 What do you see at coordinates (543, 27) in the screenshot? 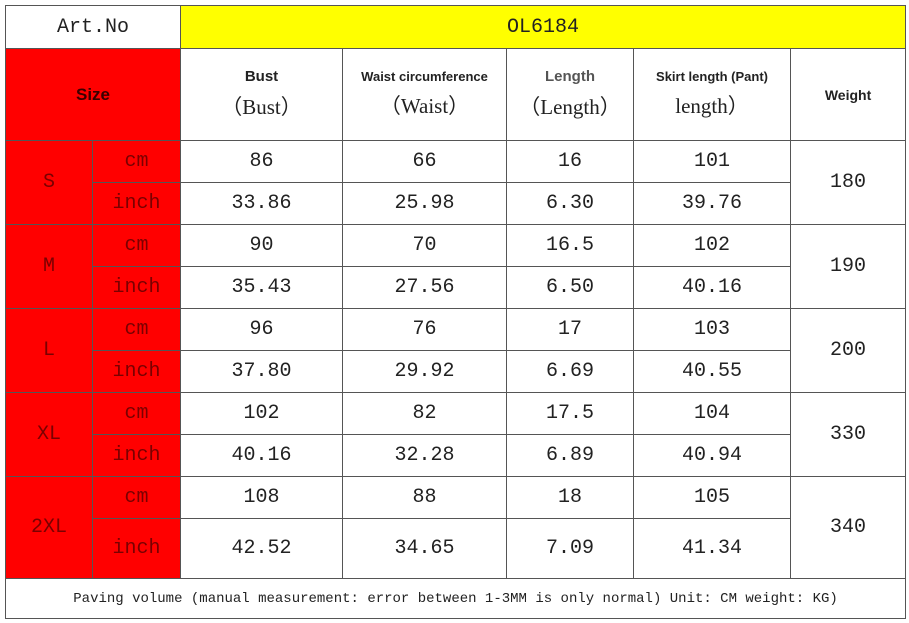
I see `art-value: OL6184` at bounding box center [543, 27].